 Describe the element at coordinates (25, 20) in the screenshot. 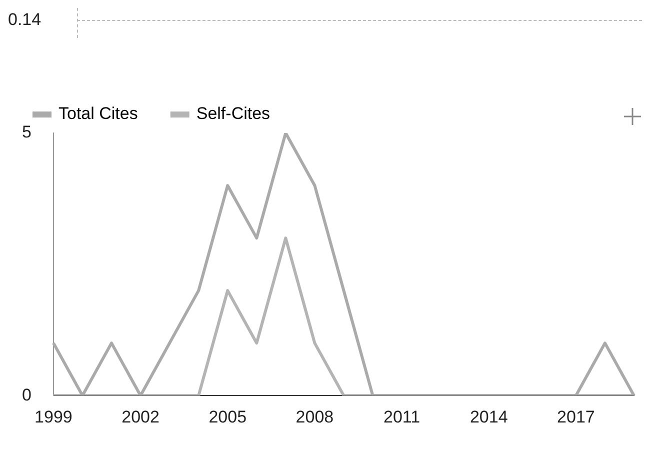

I see `text: 0.14` at that location.